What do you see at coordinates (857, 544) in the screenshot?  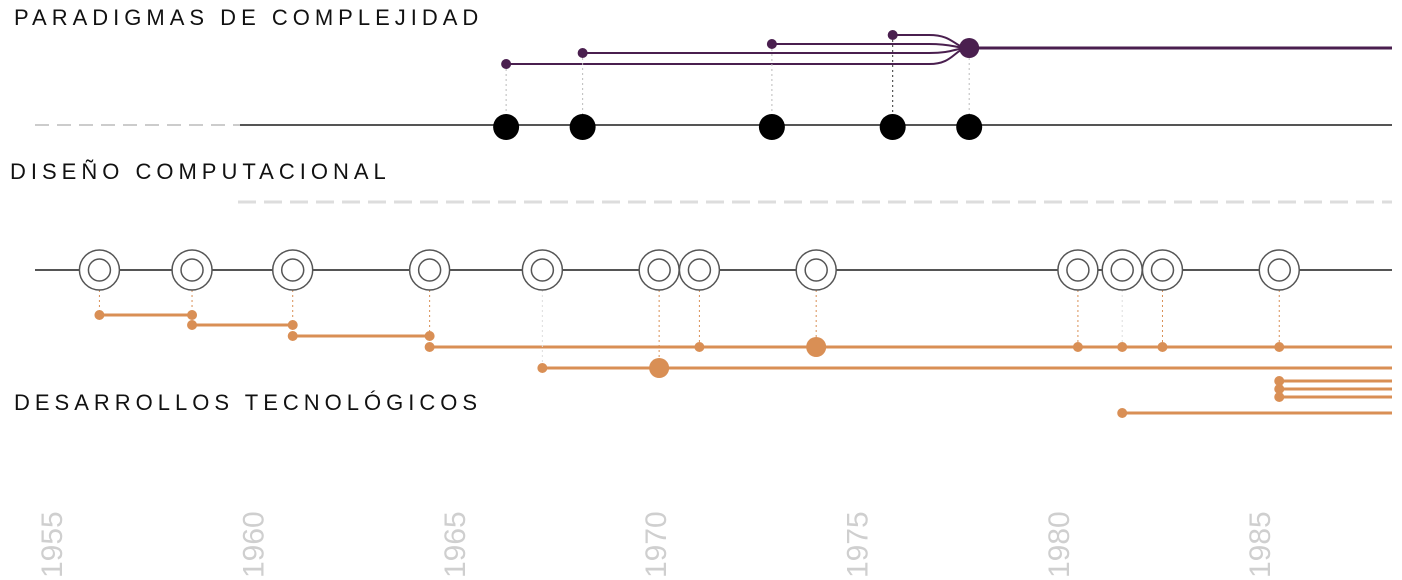 I see `x-tick-label: 1975` at bounding box center [857, 544].